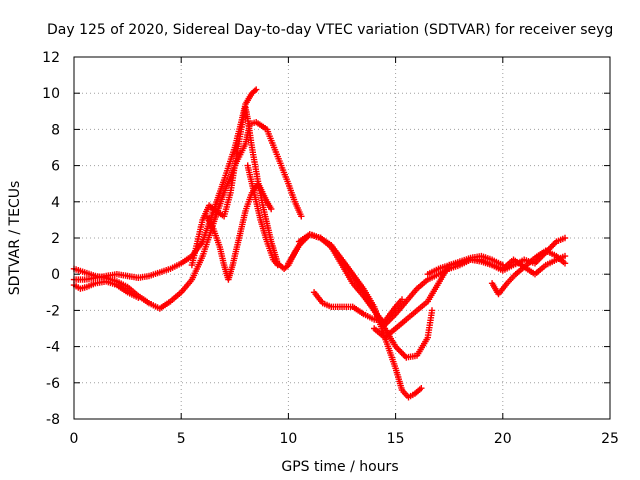 The width and height of the screenshot is (640, 480). What do you see at coordinates (74, 439) in the screenshot?
I see `x-tick-label: 0` at bounding box center [74, 439].